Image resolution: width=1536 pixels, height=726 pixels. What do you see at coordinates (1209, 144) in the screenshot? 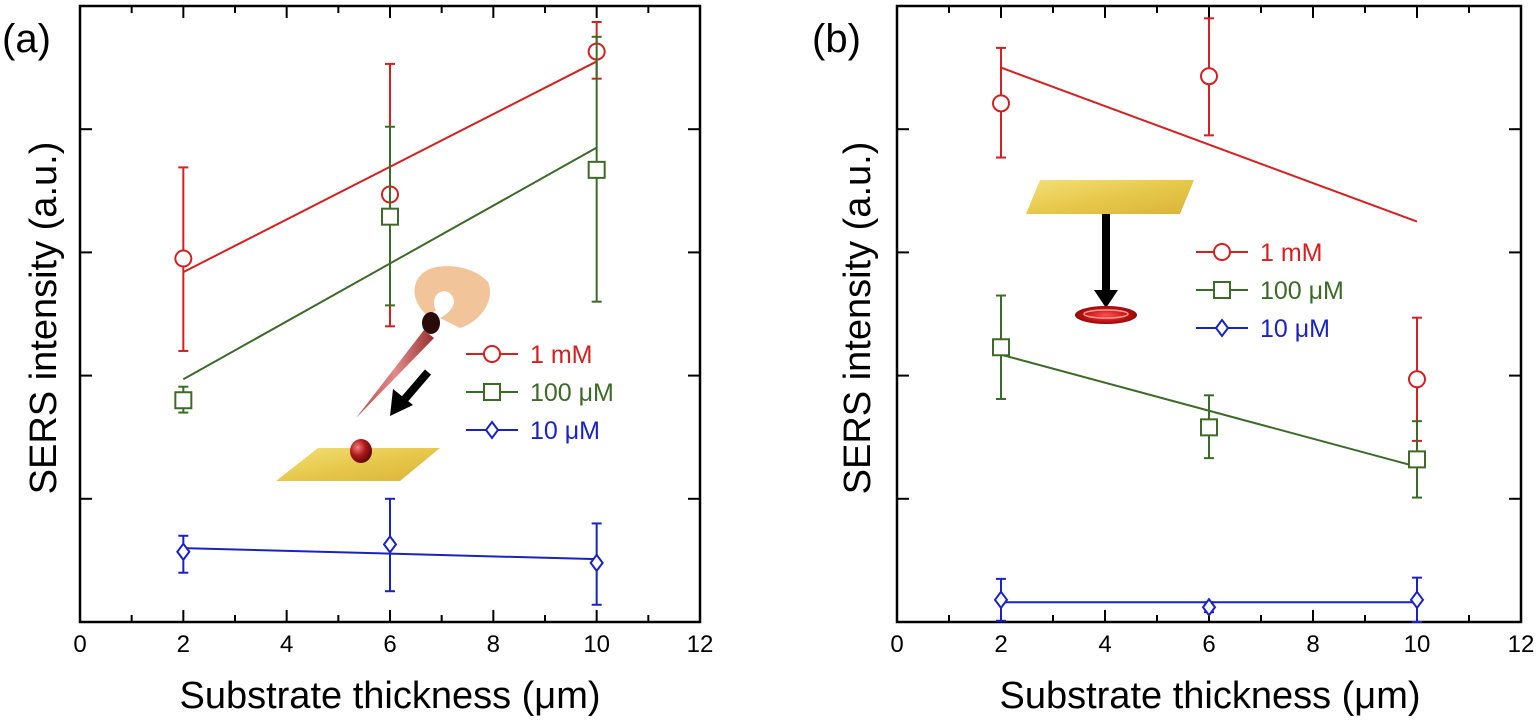
I see `fit-line` at bounding box center [1209, 144].